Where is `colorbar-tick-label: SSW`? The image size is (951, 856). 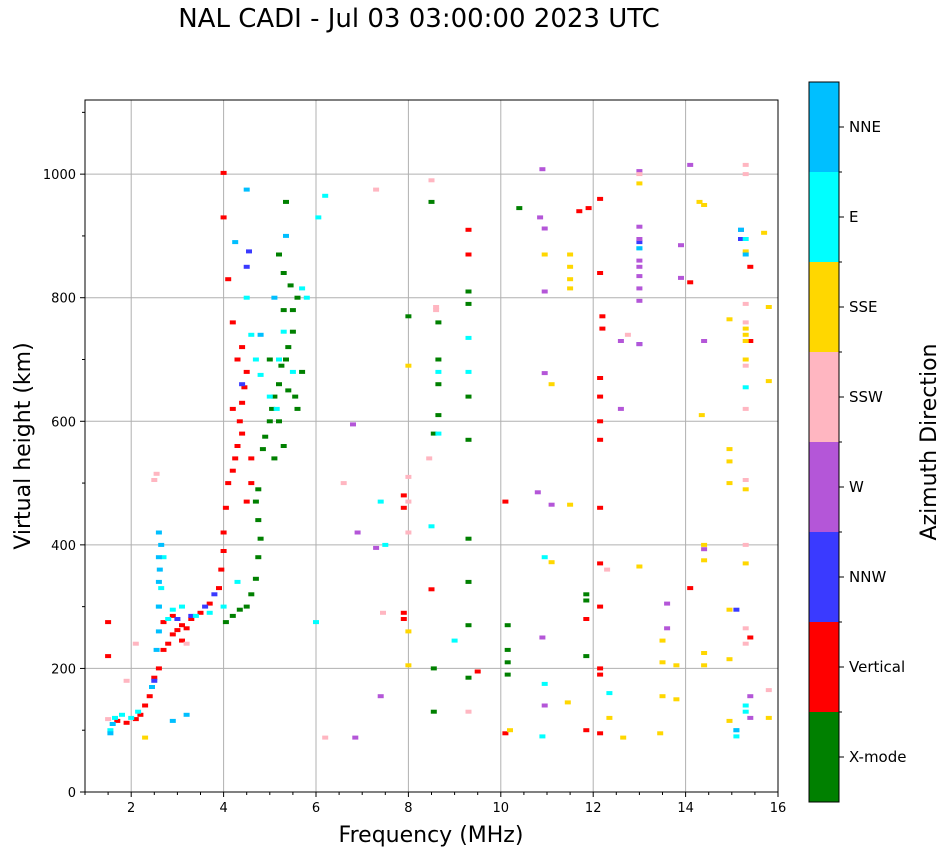
colorbar-tick-label: SSW is located at coordinates (866, 397).